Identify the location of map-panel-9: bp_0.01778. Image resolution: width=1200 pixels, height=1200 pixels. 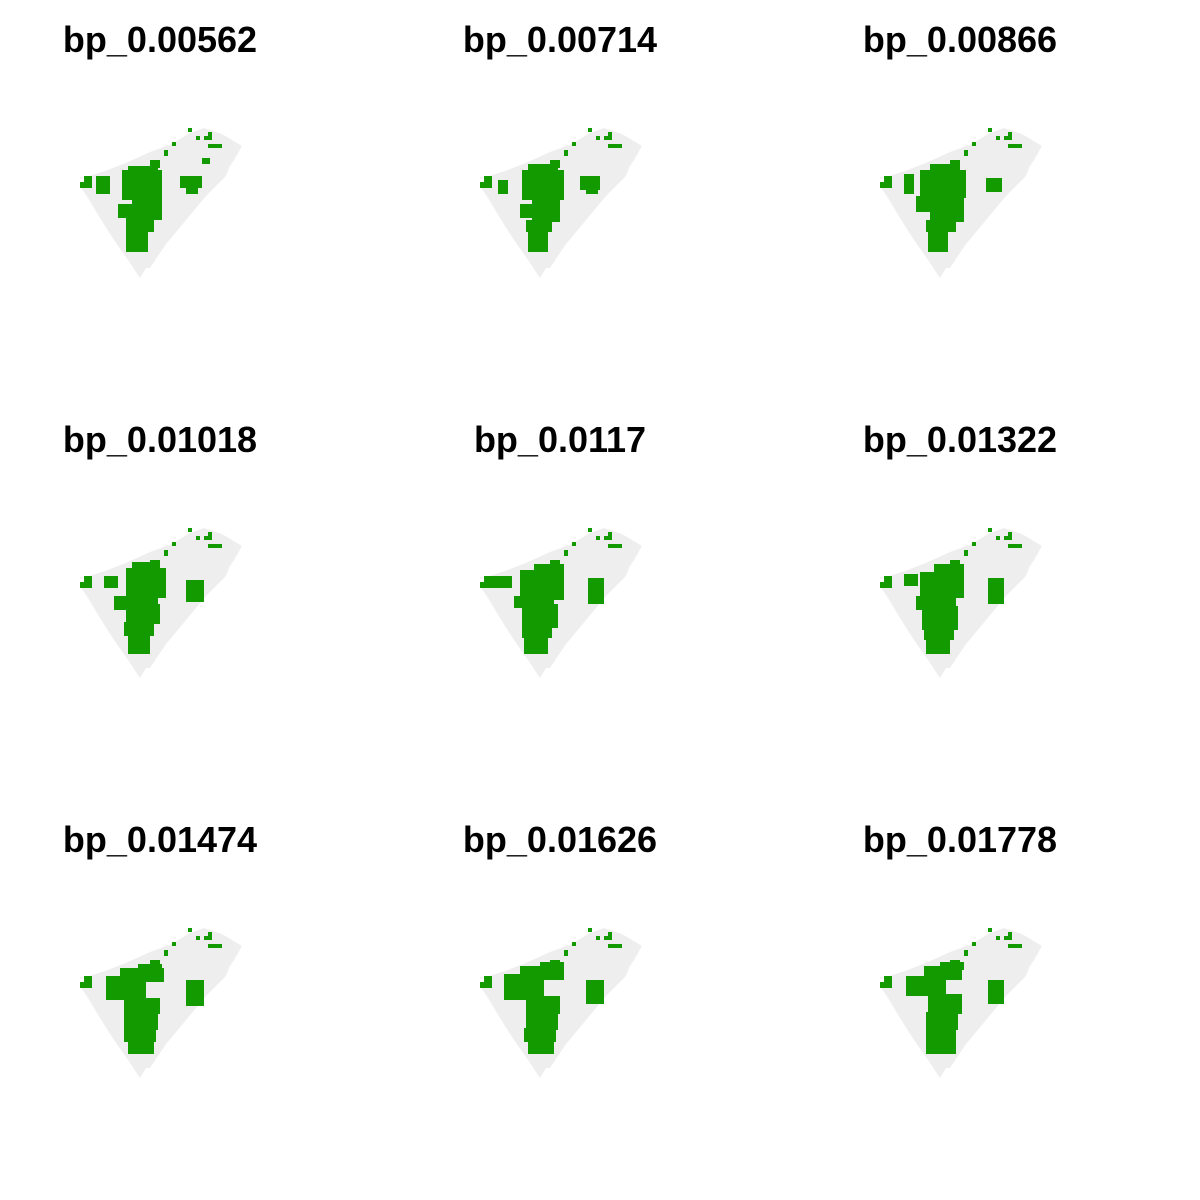
(1000, 1000).